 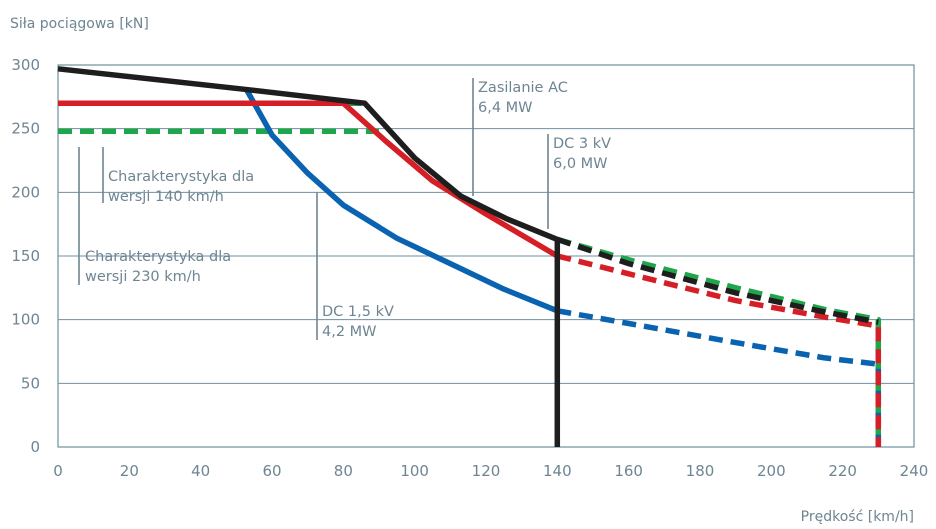 I want to click on y-tick-label: 0, so click(x=35, y=447).